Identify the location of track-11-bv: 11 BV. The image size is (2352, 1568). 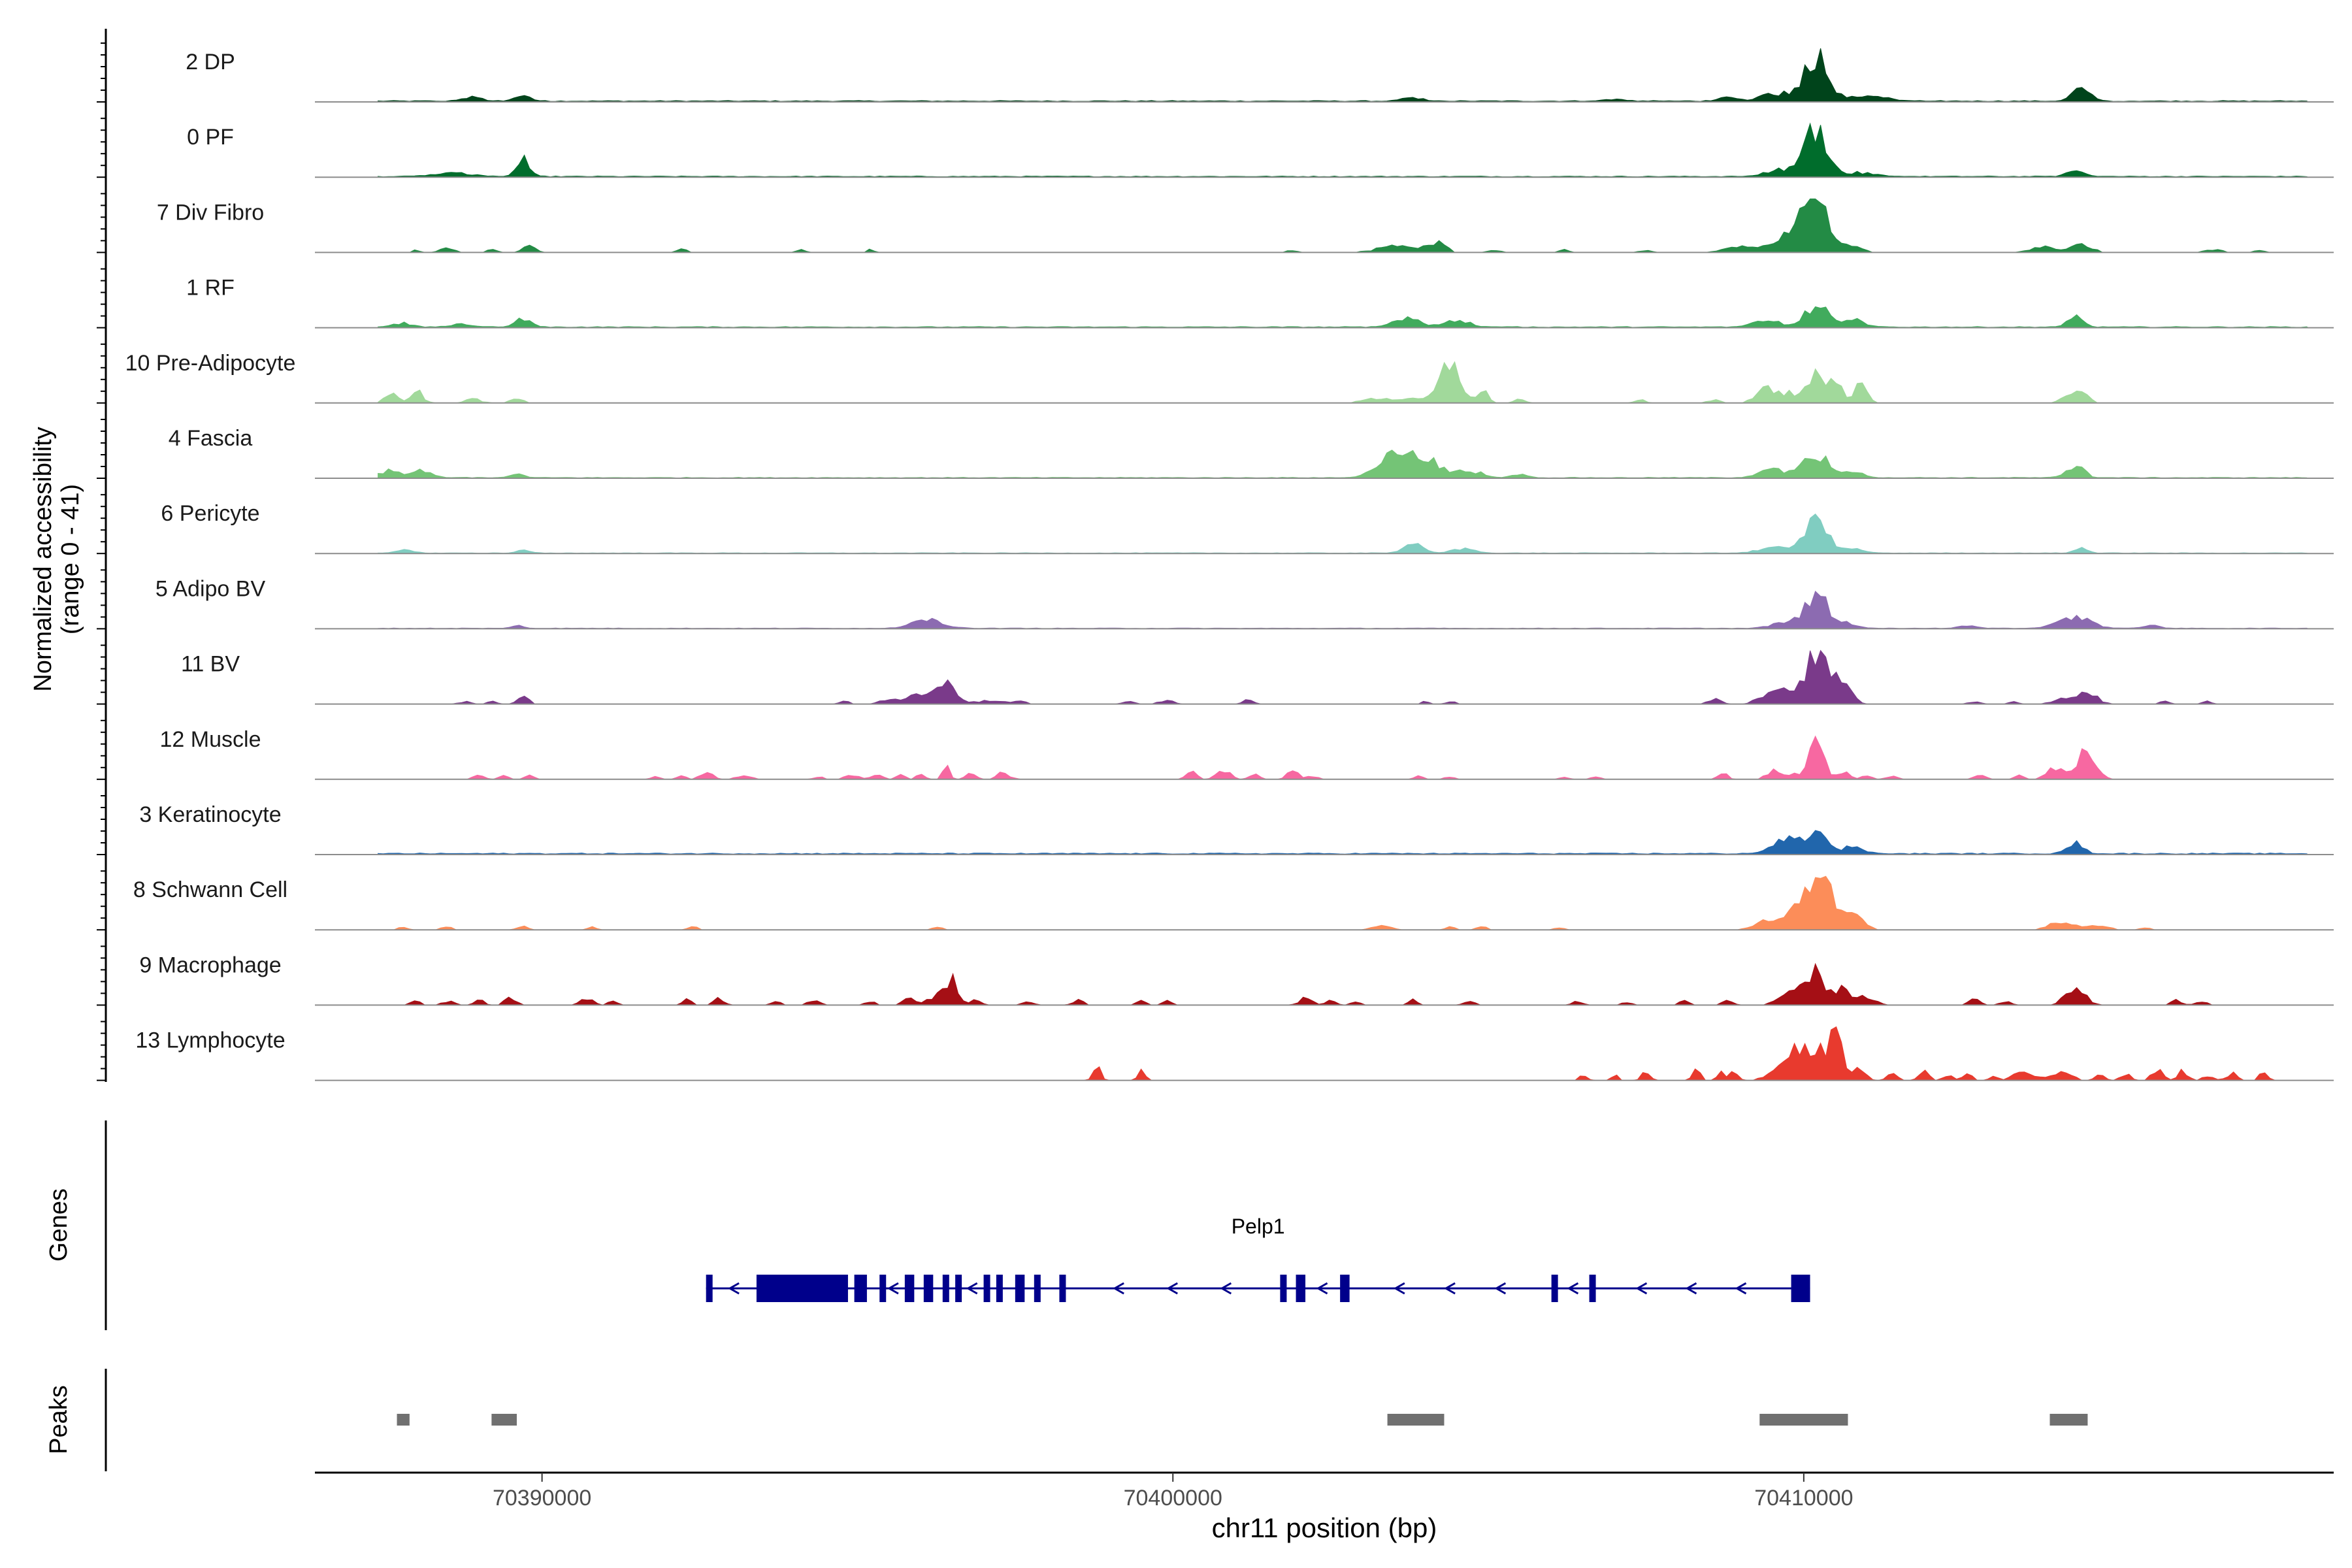
(1257, 677).